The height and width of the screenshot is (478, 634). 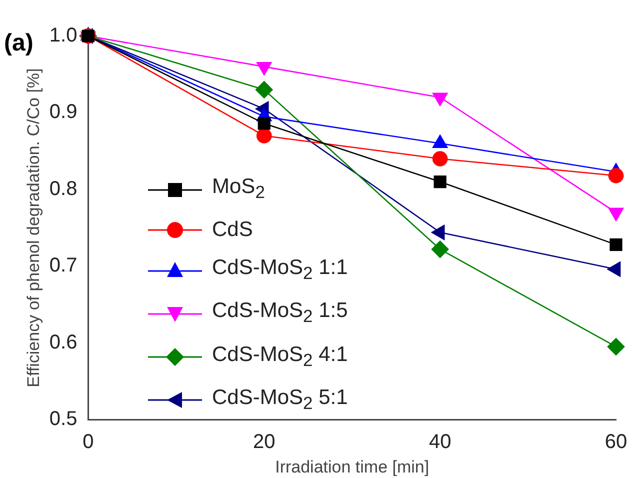 I want to click on legend-label: CdS-MoS$_{2}$ 5:1, so click(x=280, y=399).